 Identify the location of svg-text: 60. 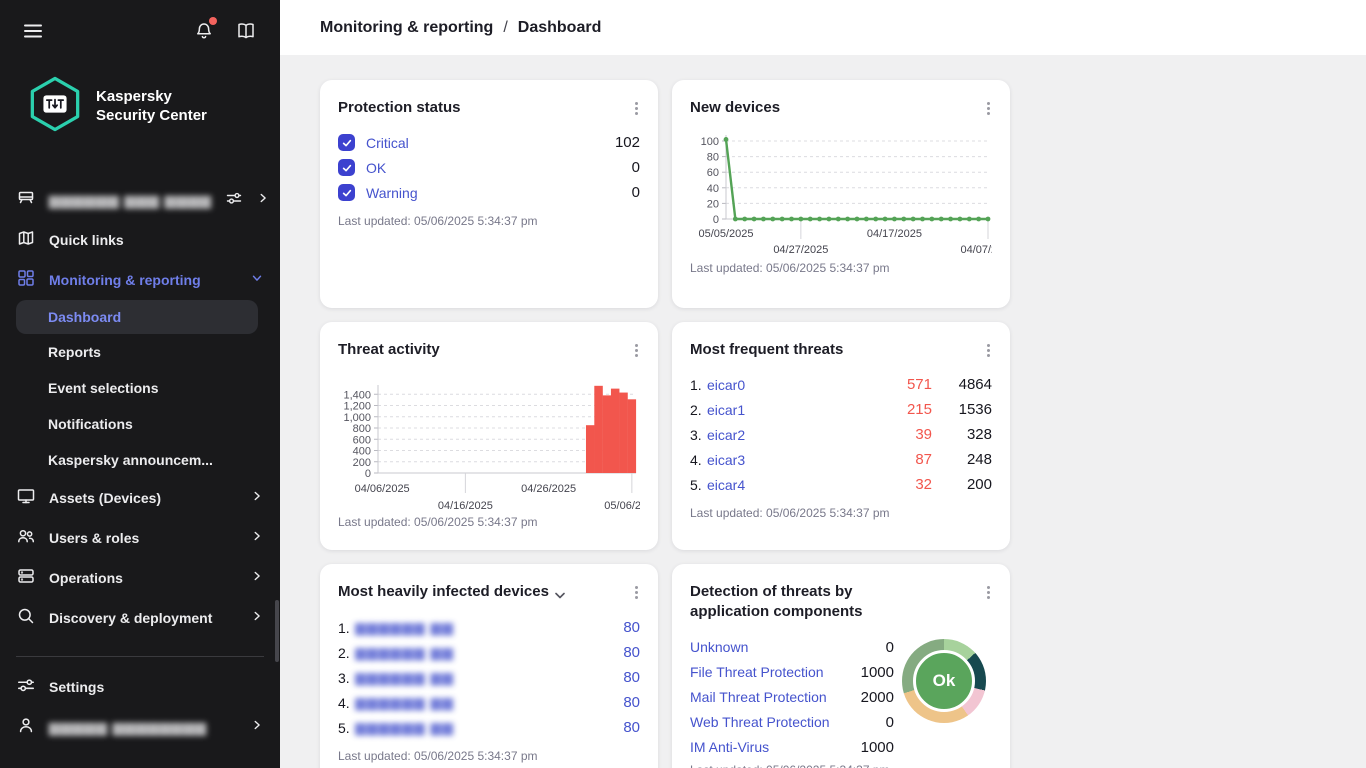
(713, 173).